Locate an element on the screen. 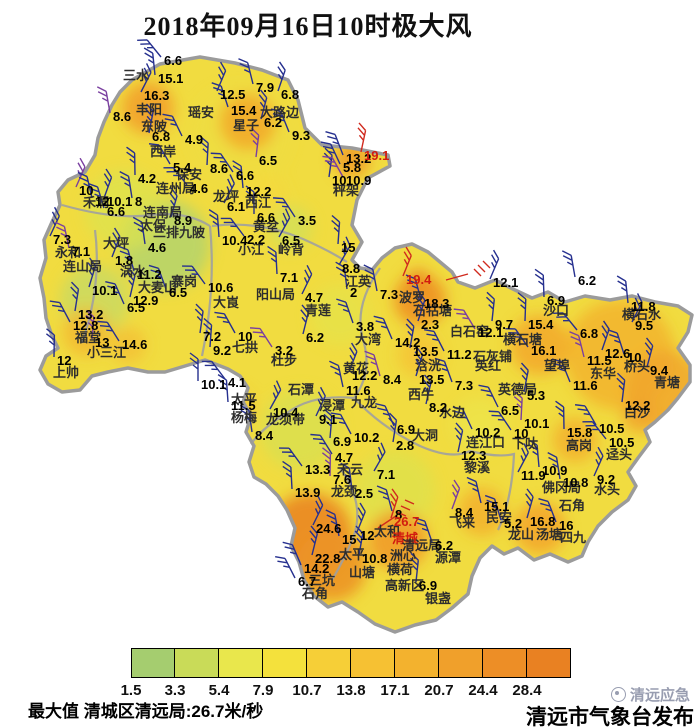  station-value: 4.1 is located at coordinates (237, 382).